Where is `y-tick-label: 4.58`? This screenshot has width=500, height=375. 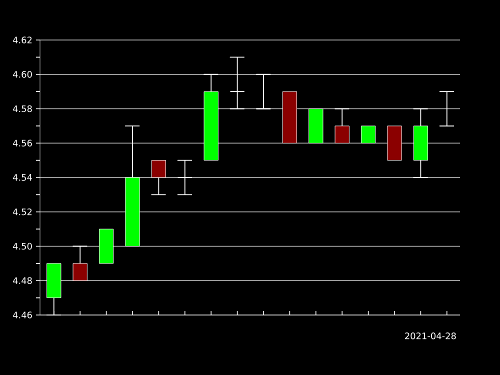 y-tick-label: 4.58 is located at coordinates (22, 108).